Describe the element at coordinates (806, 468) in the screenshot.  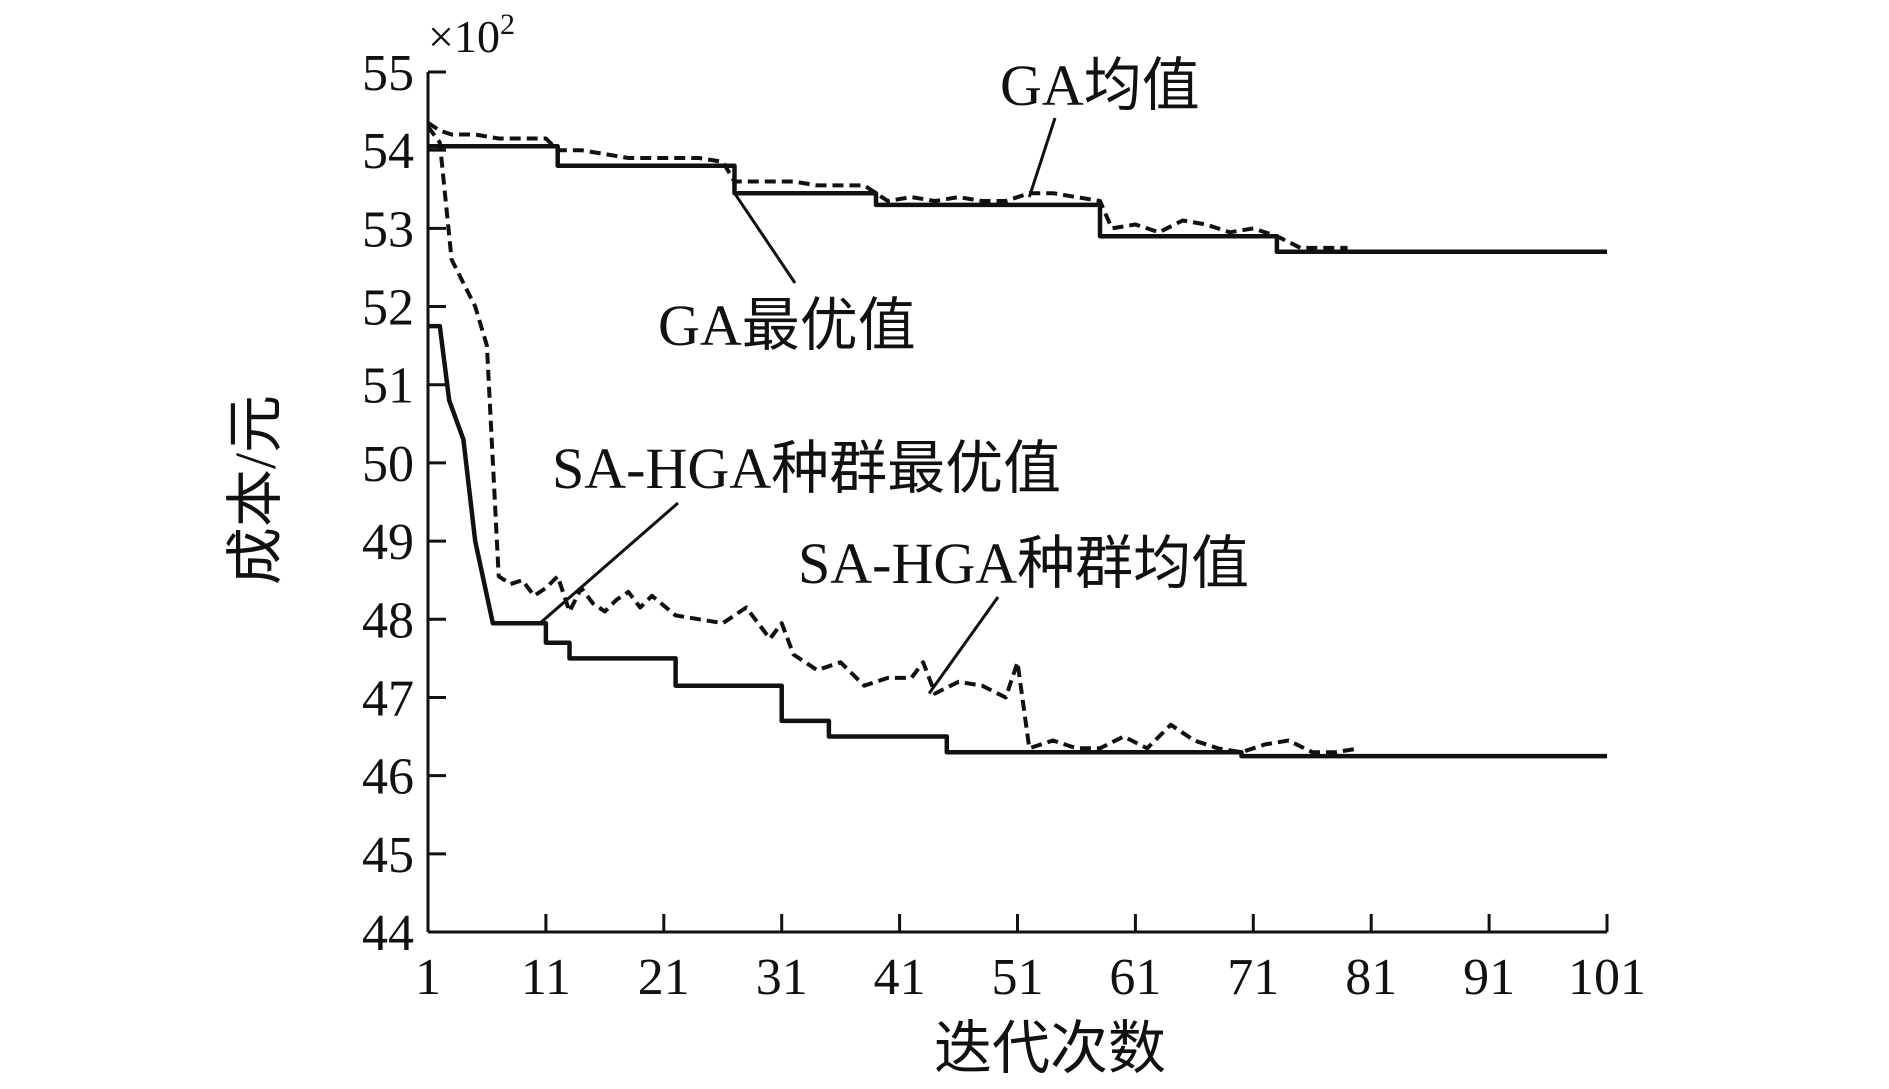
I see `annotation-label: SA-HGA种群最优值` at that location.